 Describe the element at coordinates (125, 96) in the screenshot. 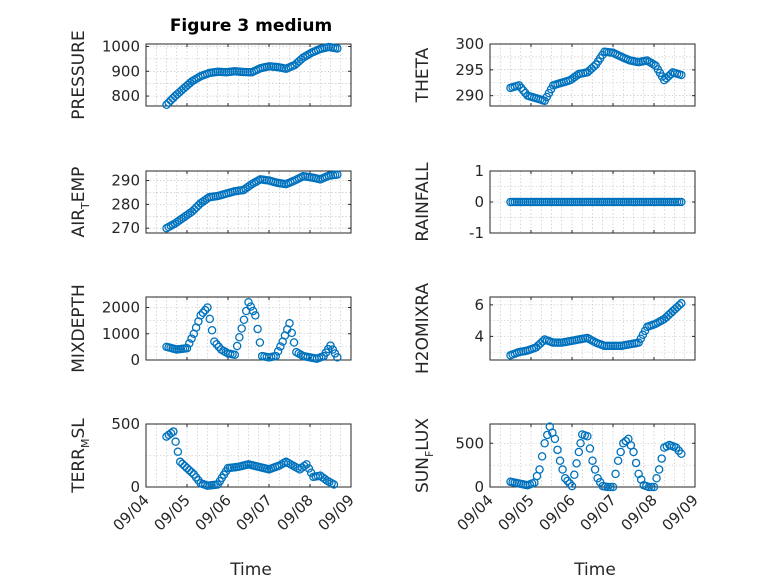

I see `y-tick-label: 800` at that location.